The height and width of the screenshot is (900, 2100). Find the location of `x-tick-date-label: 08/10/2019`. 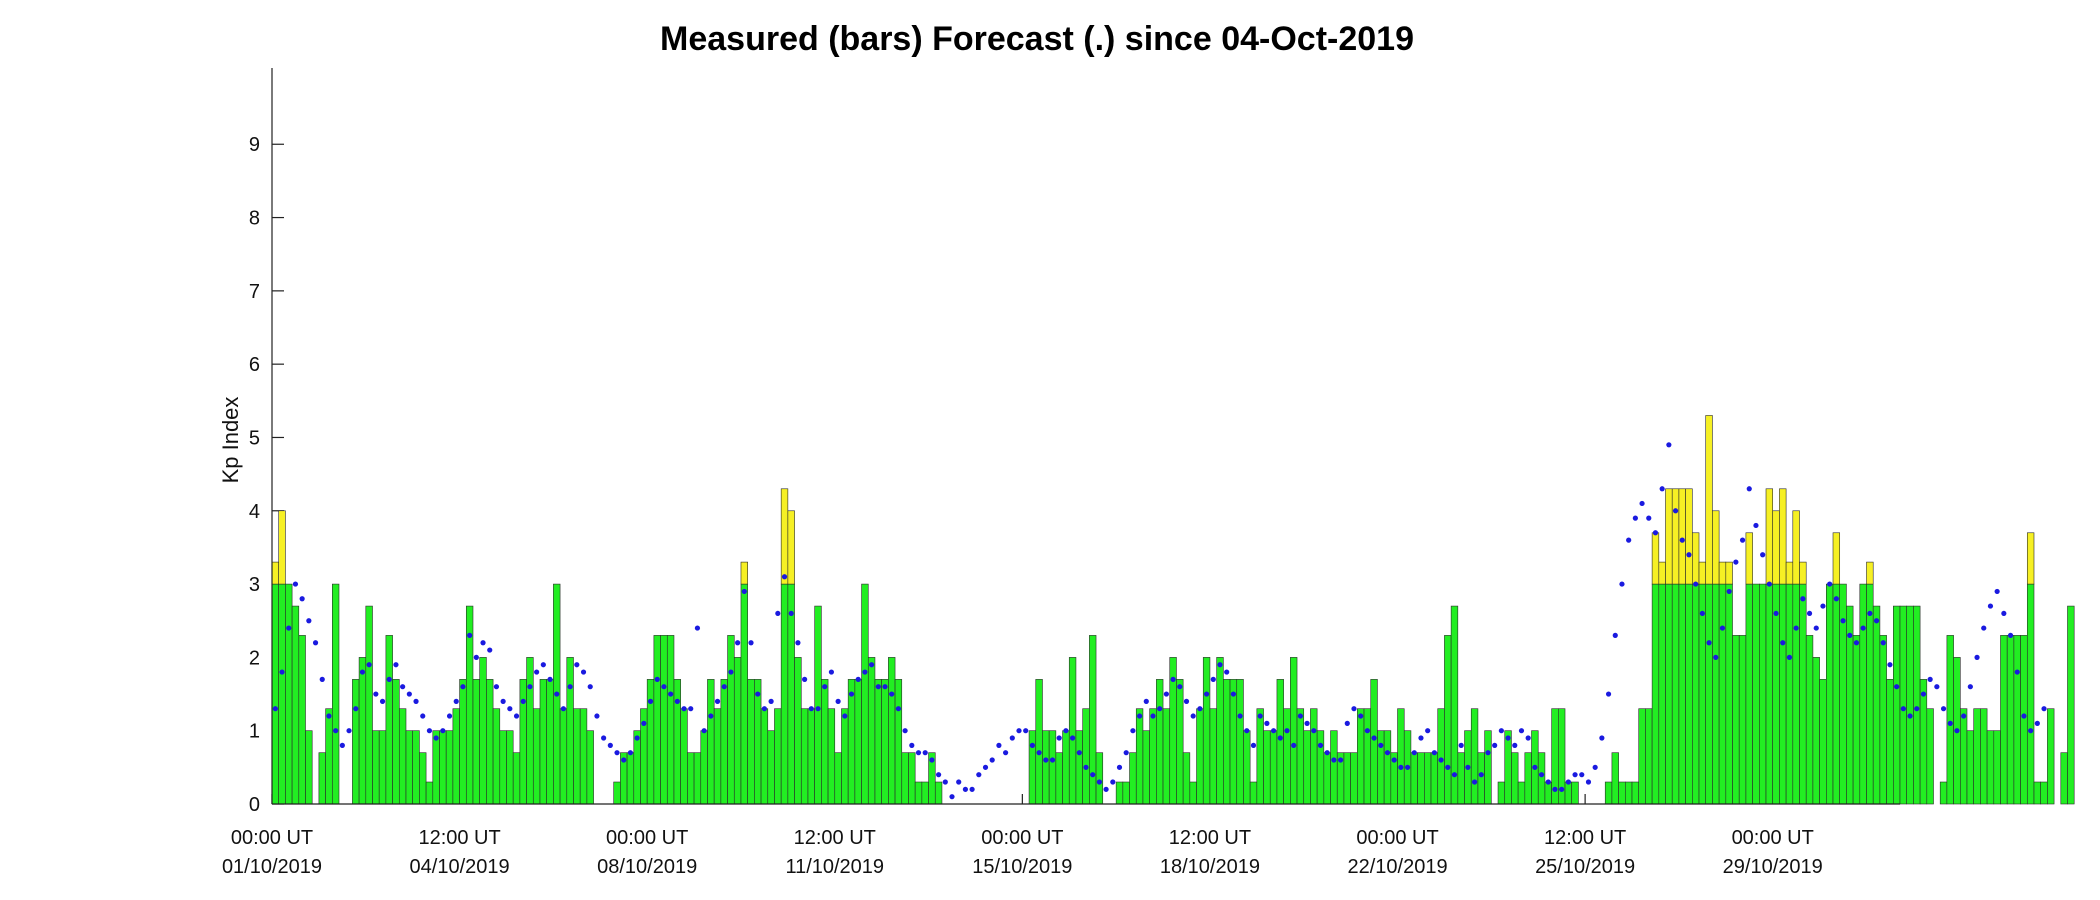

x-tick-date-label: 08/10/2019 is located at coordinates (647, 867).